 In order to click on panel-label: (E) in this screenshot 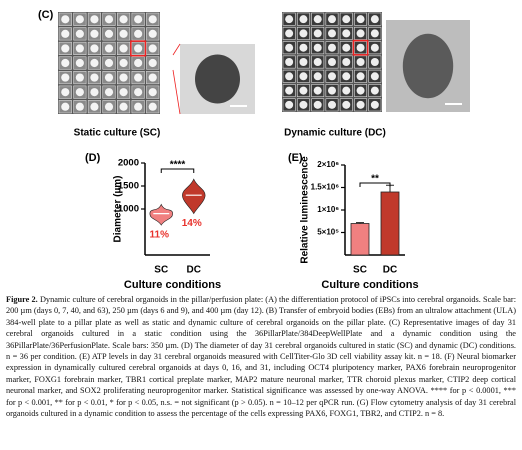, I will do `click(295, 158)`.